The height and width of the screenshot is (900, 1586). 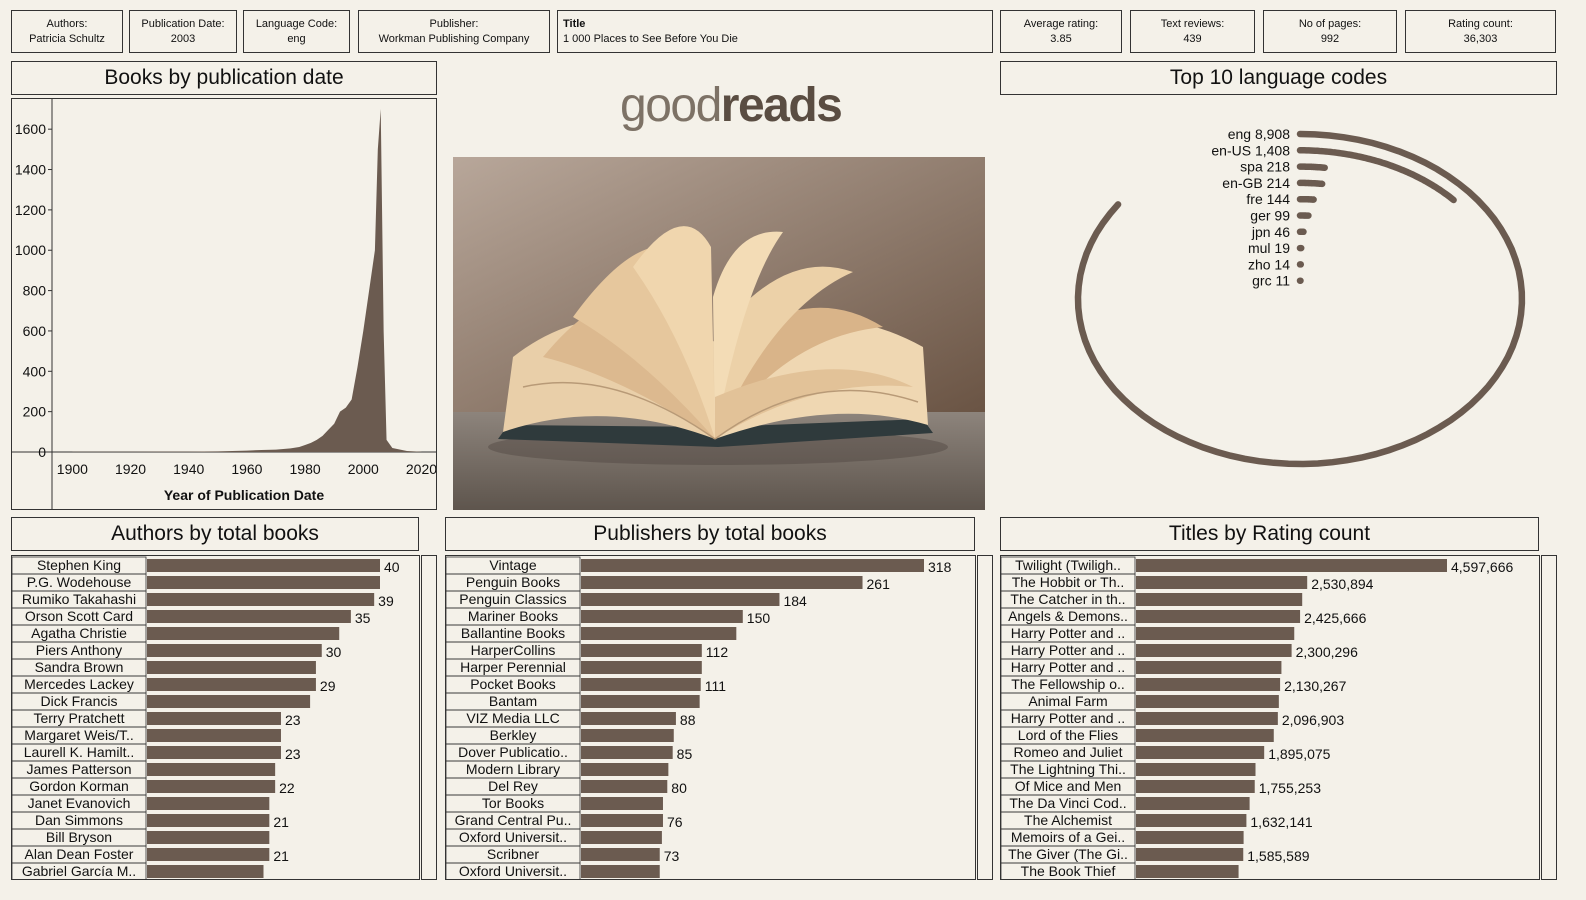 What do you see at coordinates (1061, 23) in the screenshot?
I see `kpi-avg-label: Average rating:` at bounding box center [1061, 23].